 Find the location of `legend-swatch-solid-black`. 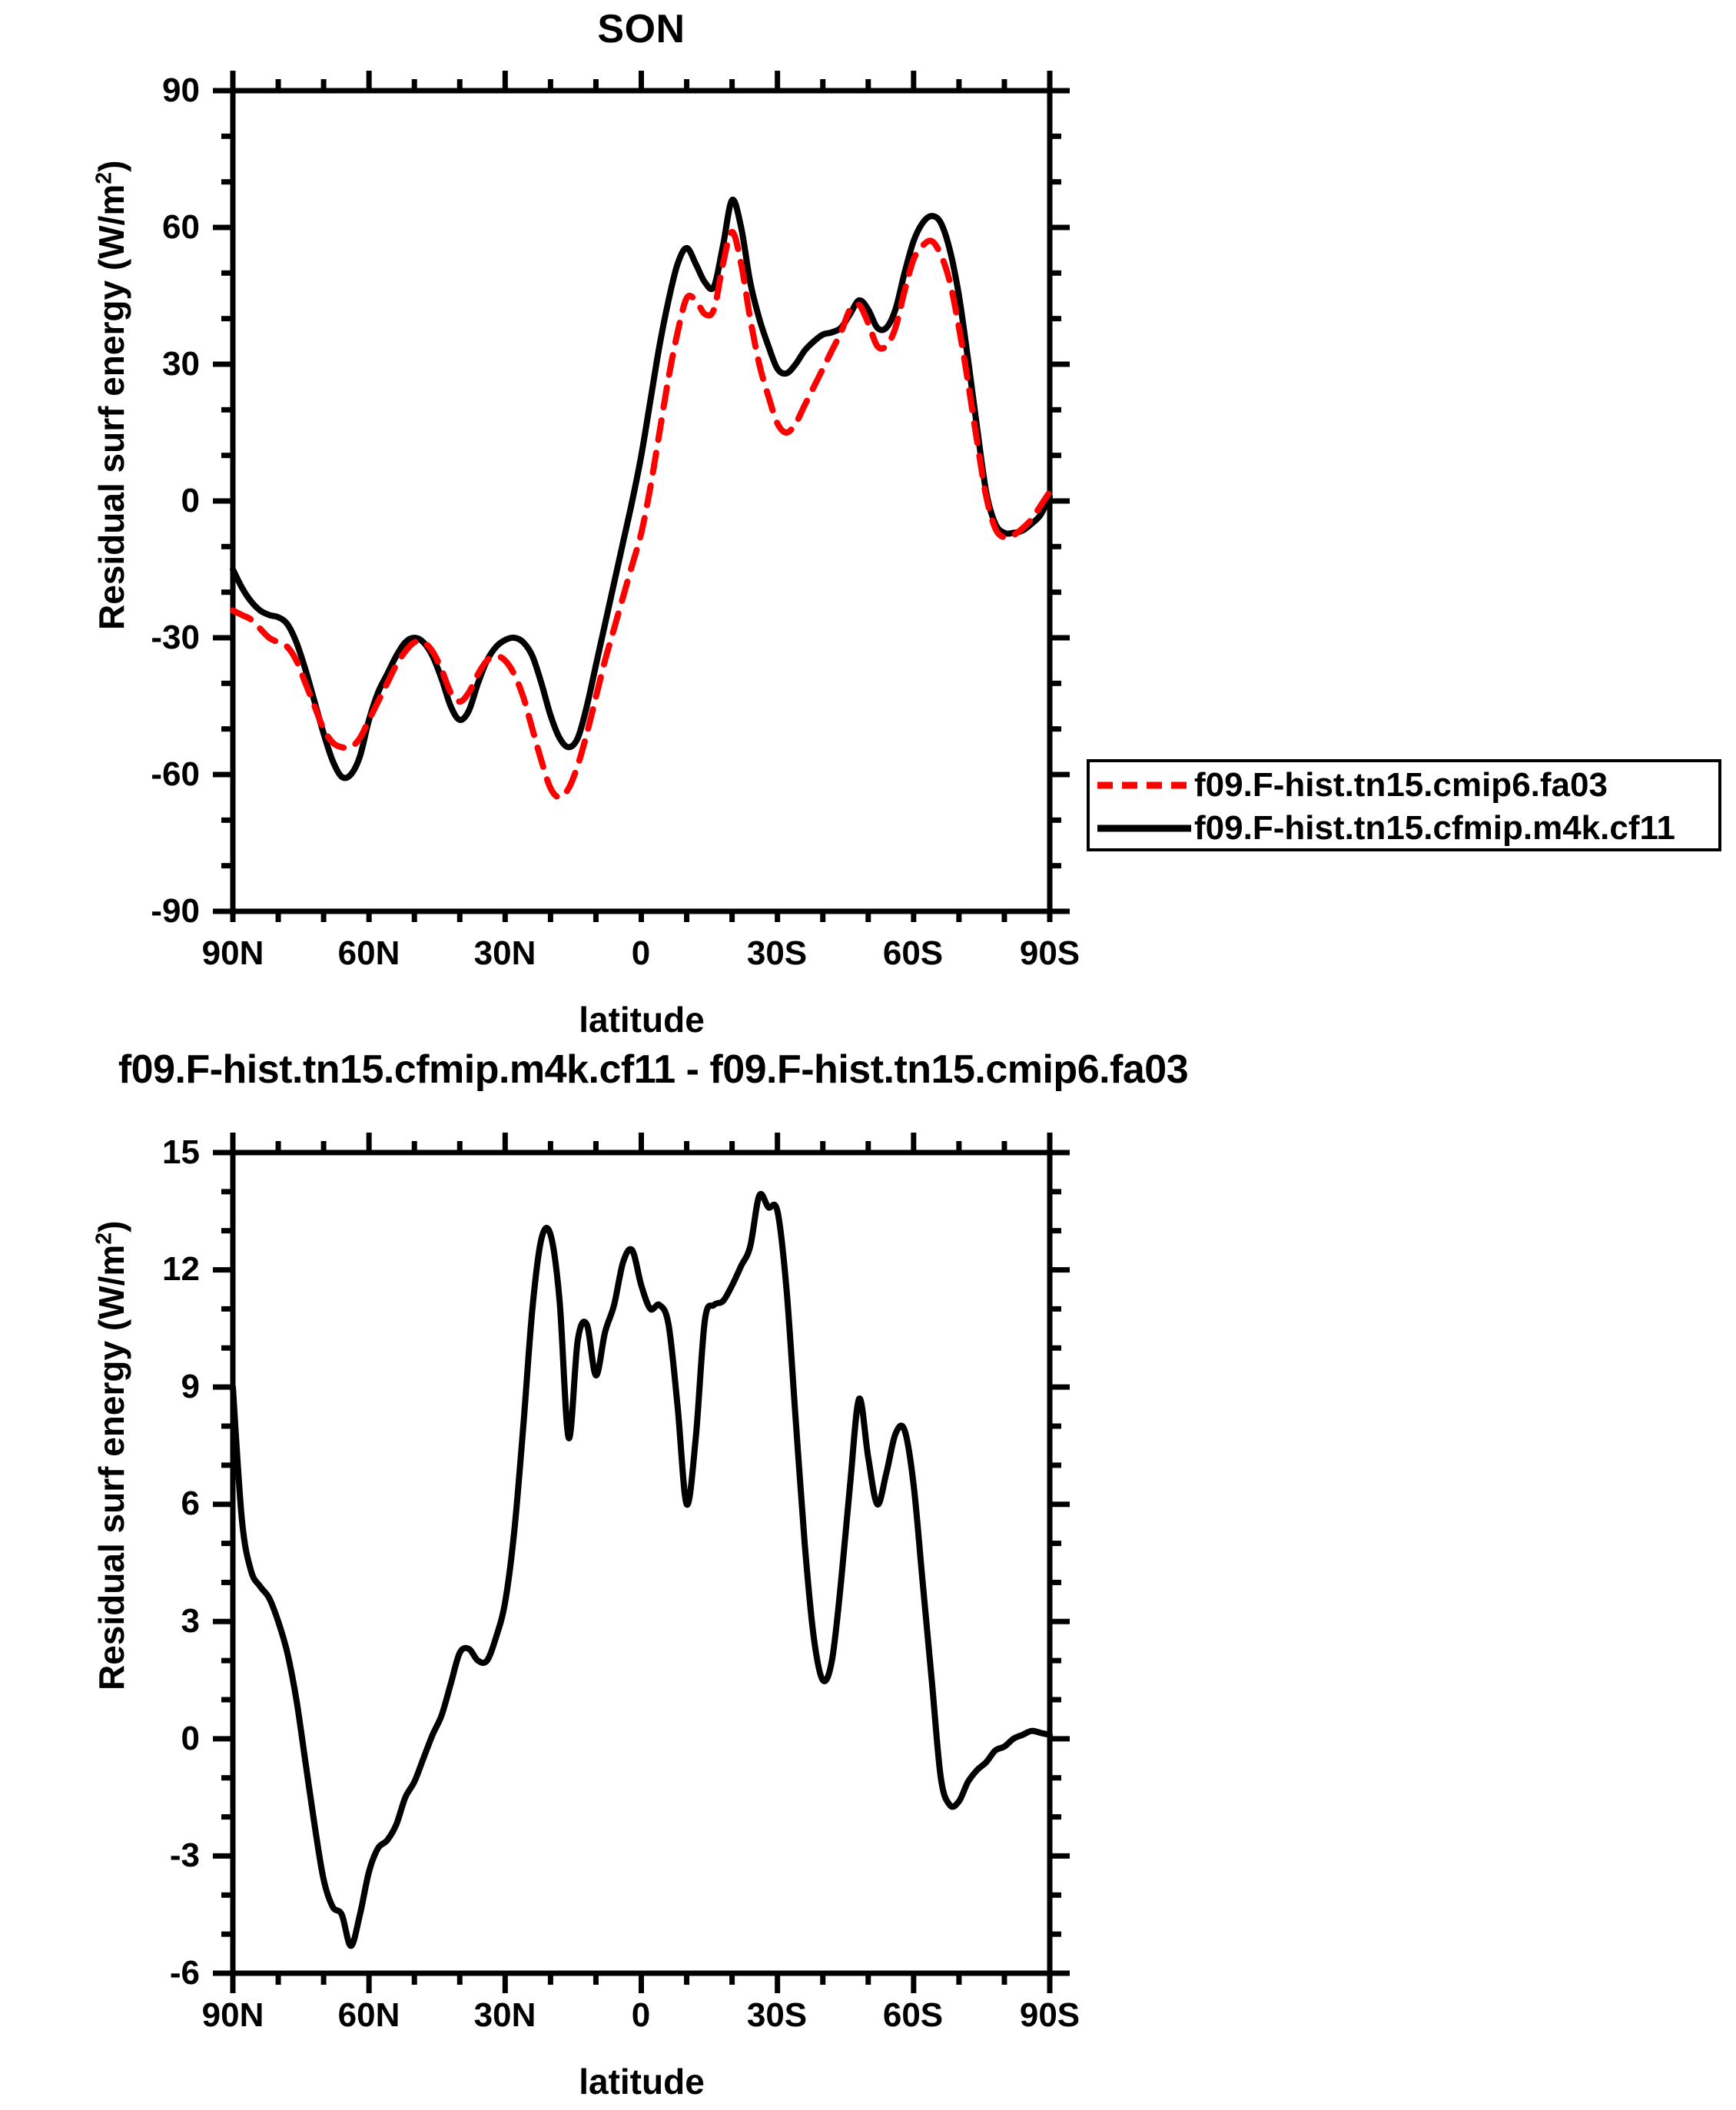

legend-swatch-solid-black is located at coordinates (1144, 828).